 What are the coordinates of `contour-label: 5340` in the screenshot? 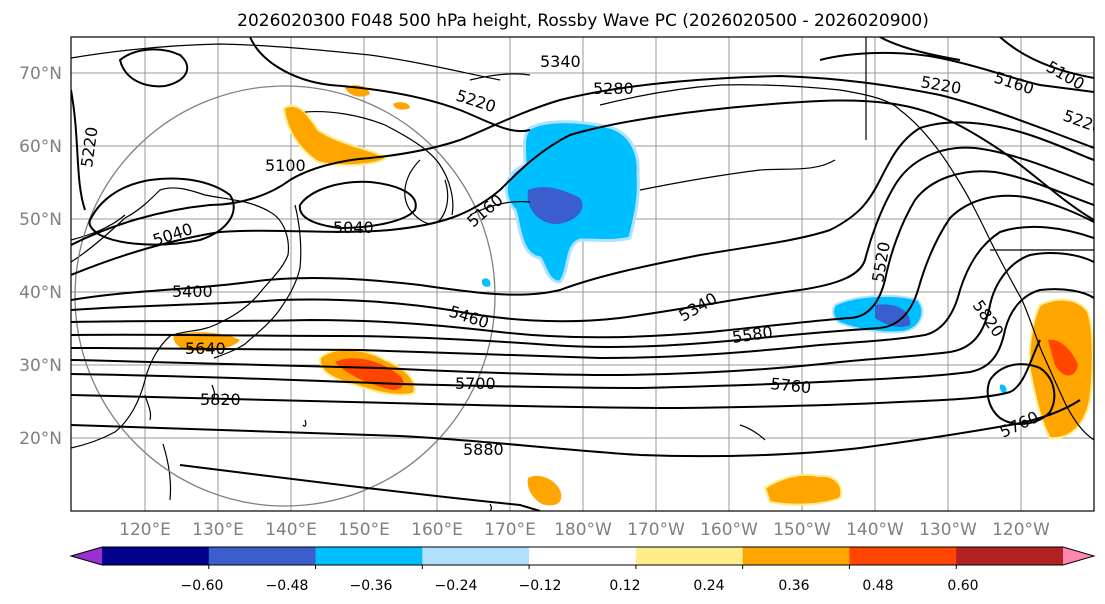 It's located at (560, 61).